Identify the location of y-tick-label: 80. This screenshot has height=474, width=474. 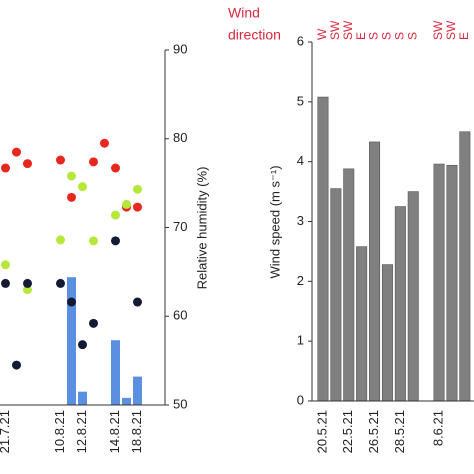
(180, 137).